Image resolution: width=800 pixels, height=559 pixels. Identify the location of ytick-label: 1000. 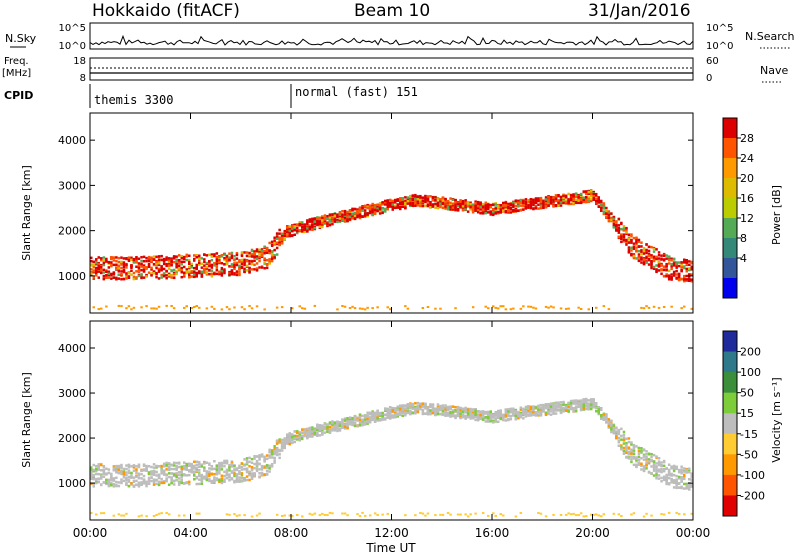
(72, 276).